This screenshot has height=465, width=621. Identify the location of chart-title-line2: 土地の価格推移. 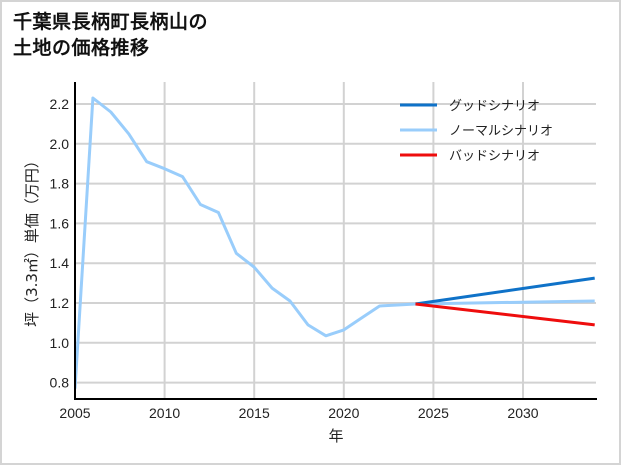
(81, 48).